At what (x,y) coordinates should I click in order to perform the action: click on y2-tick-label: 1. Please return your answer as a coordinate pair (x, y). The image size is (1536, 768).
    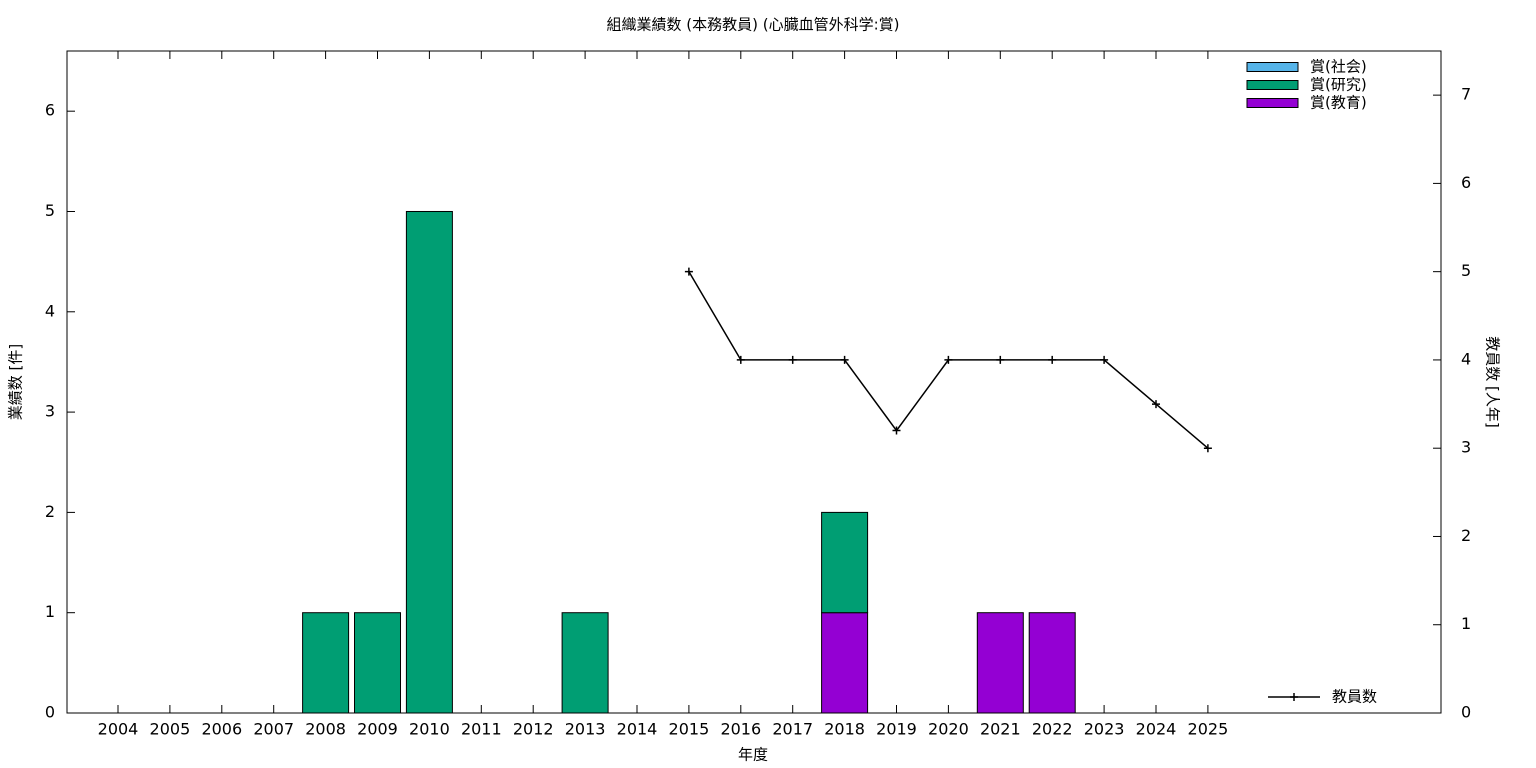
    Looking at the image, I should click on (1466, 623).